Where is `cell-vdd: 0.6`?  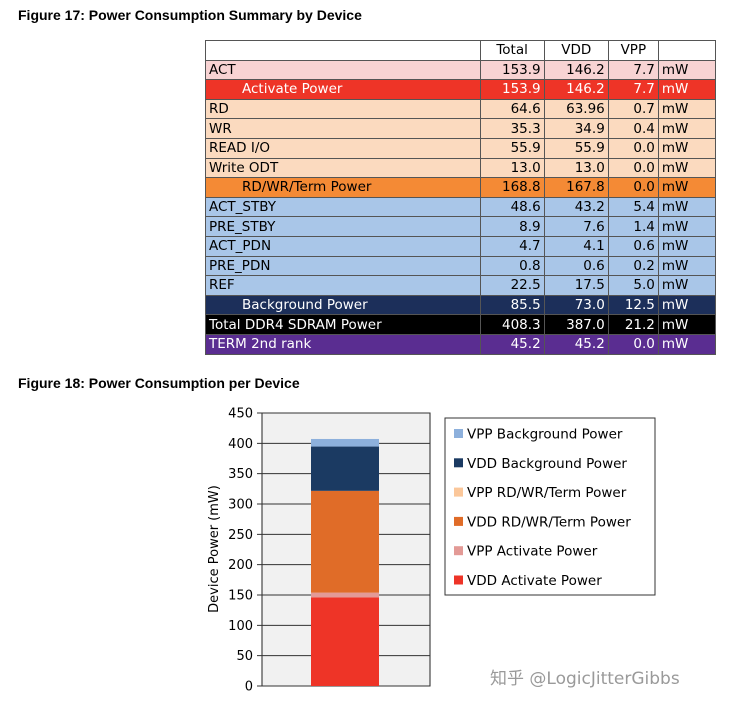
cell-vdd: 0.6 is located at coordinates (576, 266).